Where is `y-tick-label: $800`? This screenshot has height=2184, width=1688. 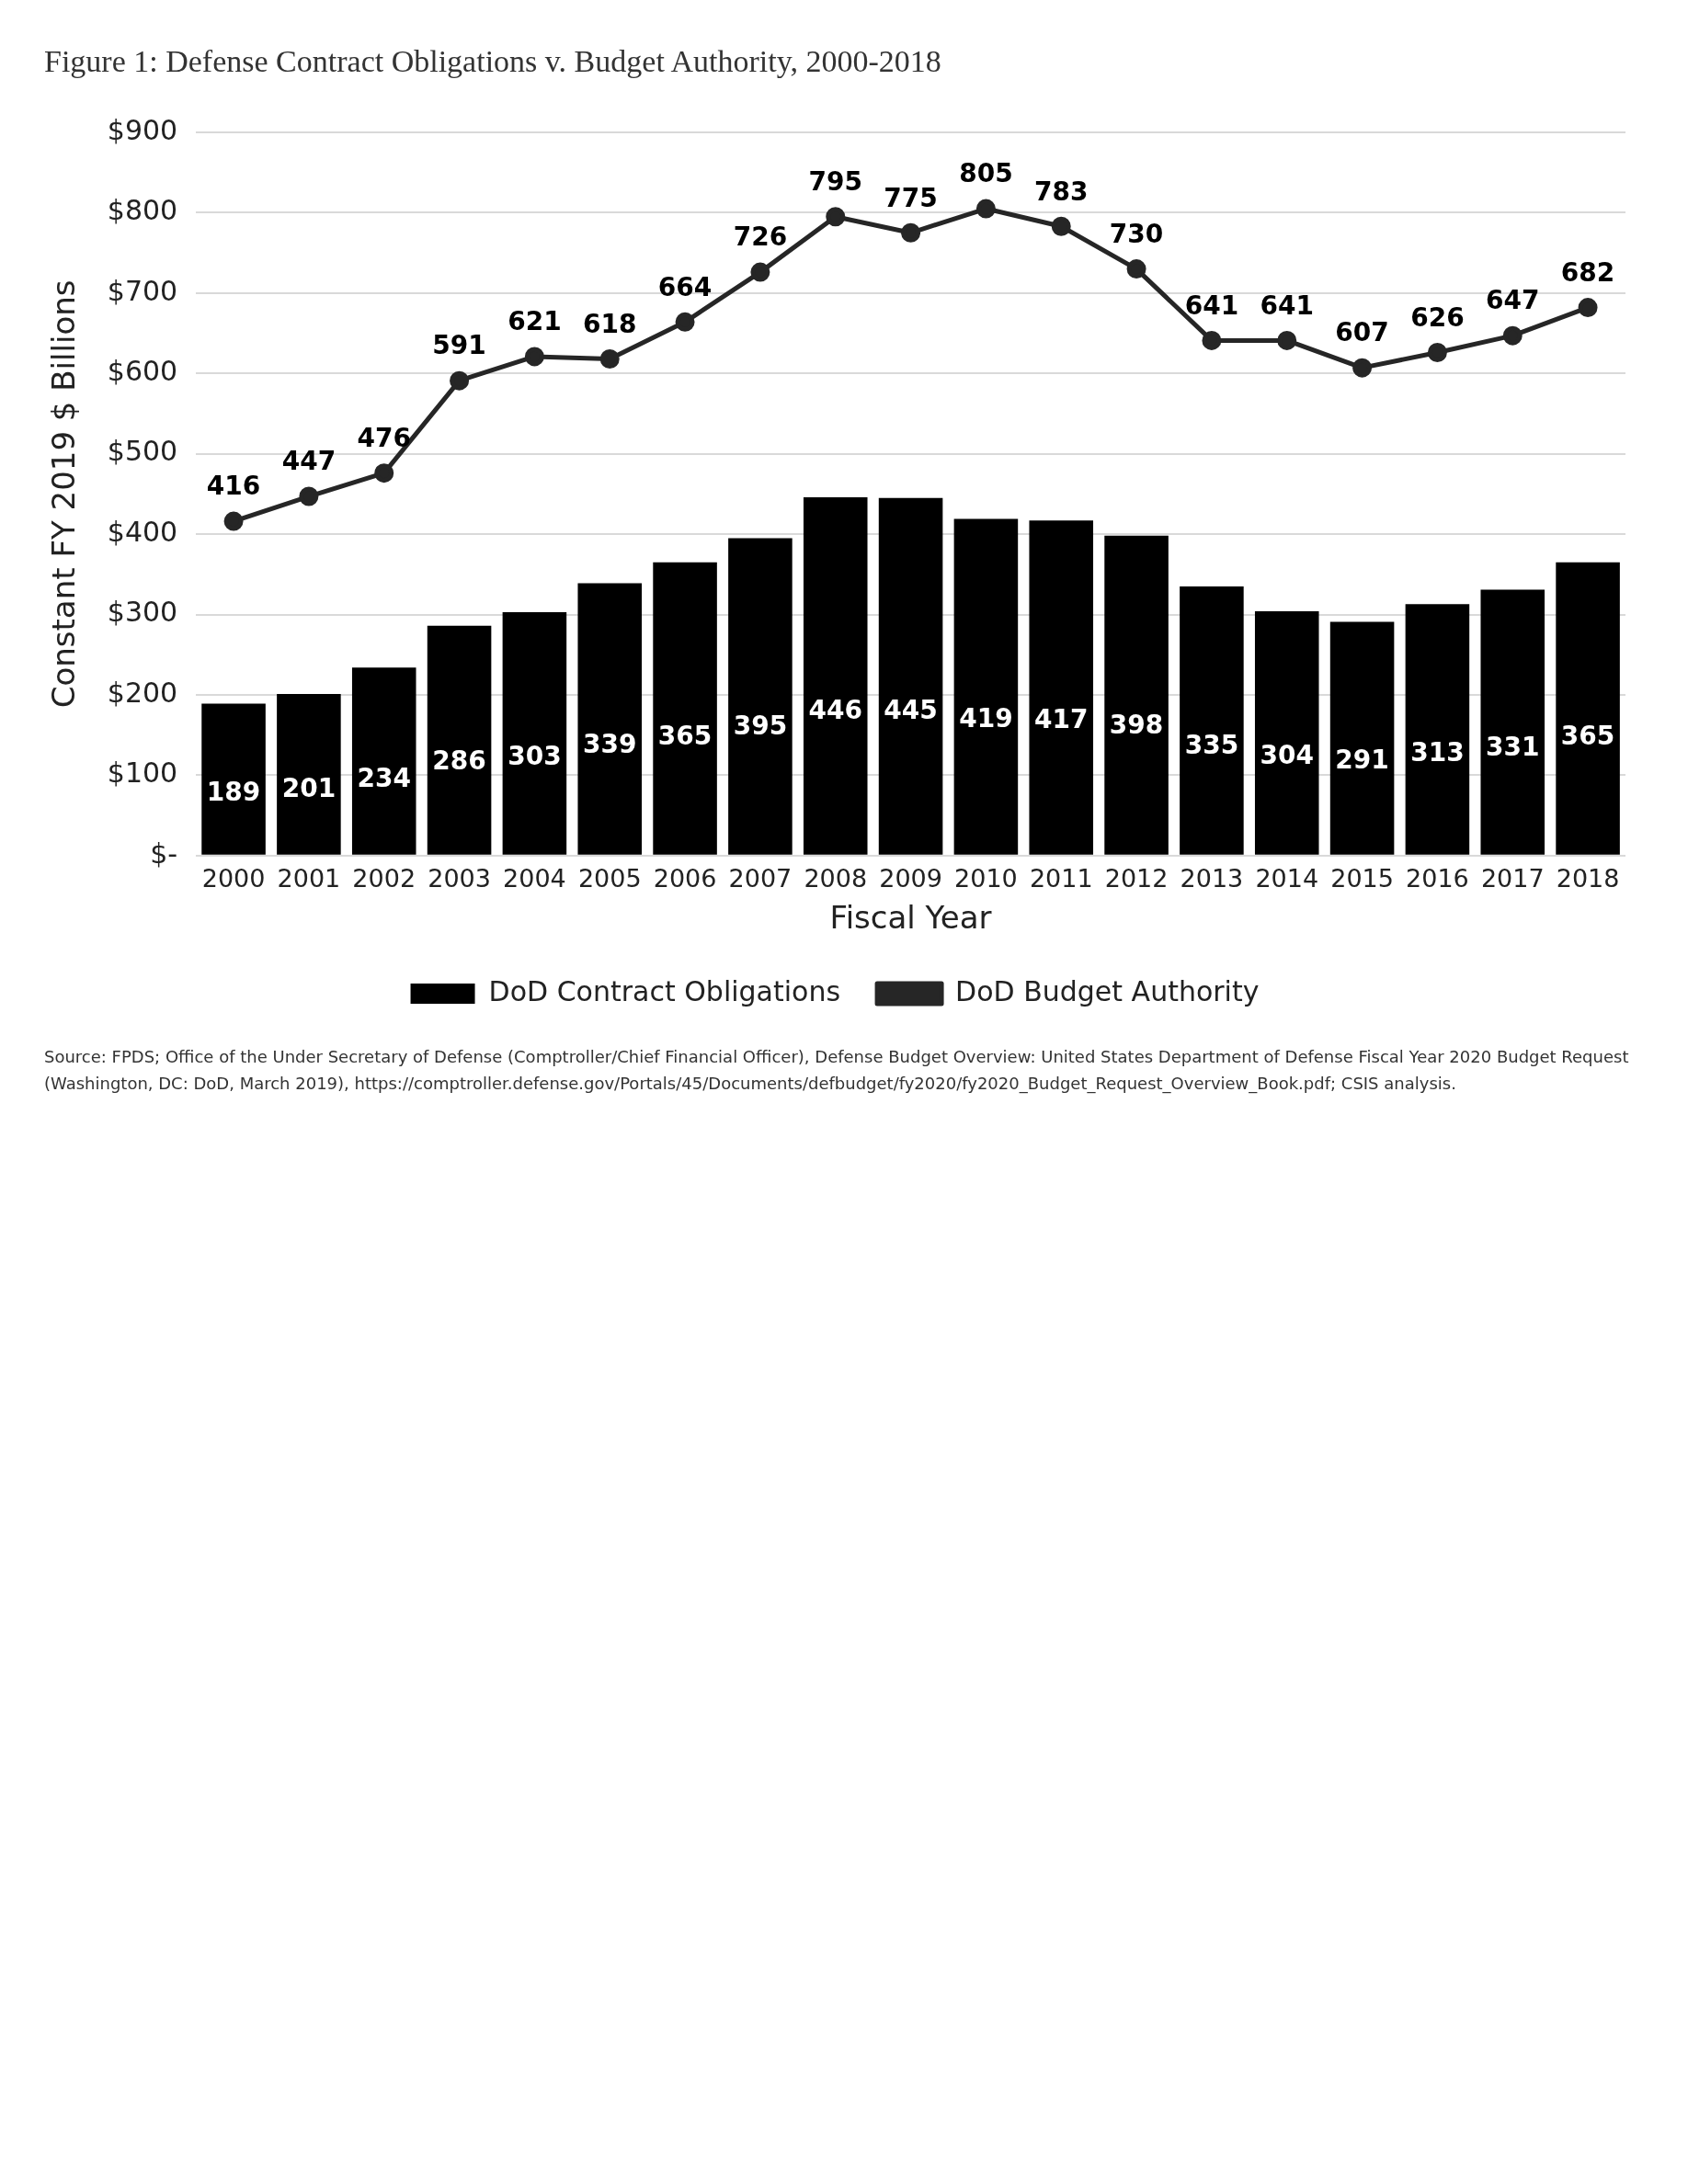 y-tick-label: $800 is located at coordinates (142, 210).